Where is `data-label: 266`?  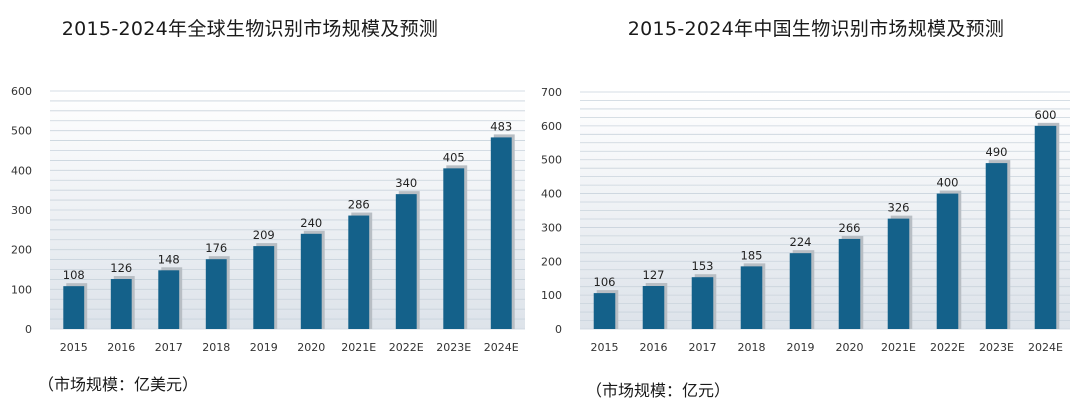 data-label: 266 is located at coordinates (850, 228).